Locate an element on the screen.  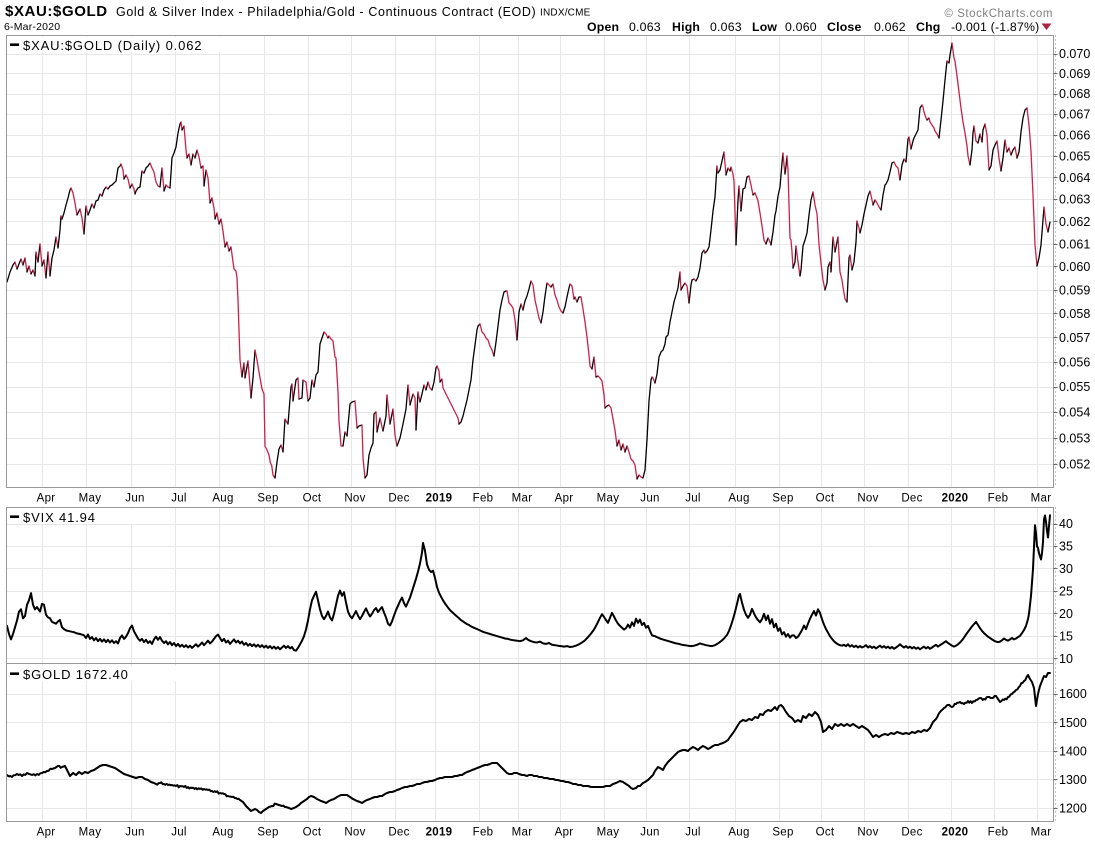
svg-text: 0.061 is located at coordinates (1074, 244).